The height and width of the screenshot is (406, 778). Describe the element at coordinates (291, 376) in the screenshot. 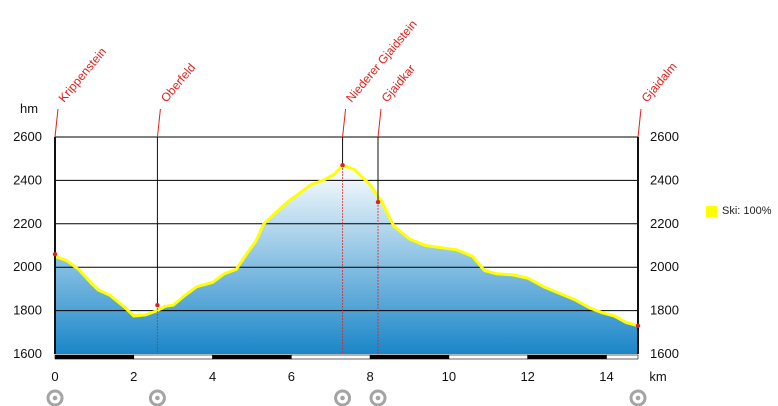

I see `x-tick-label: 6` at that location.